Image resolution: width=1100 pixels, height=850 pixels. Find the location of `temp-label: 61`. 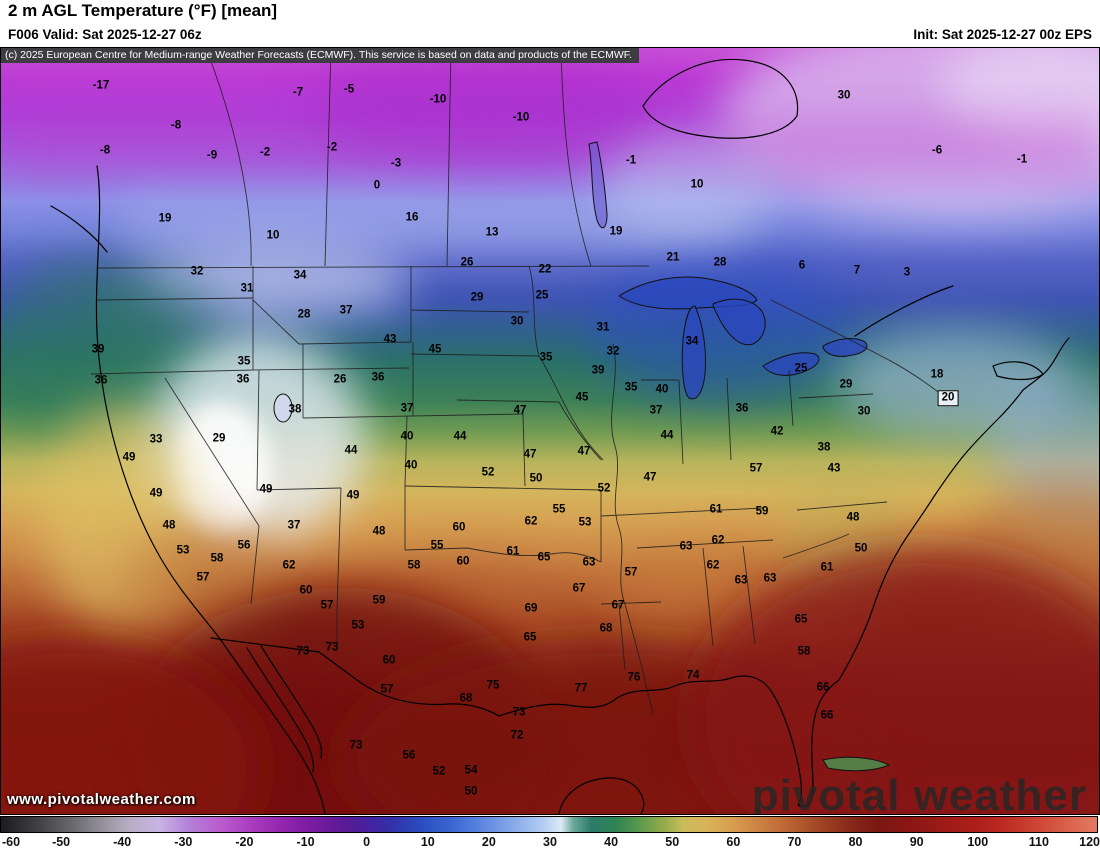

temp-label: 61 is located at coordinates (827, 567).